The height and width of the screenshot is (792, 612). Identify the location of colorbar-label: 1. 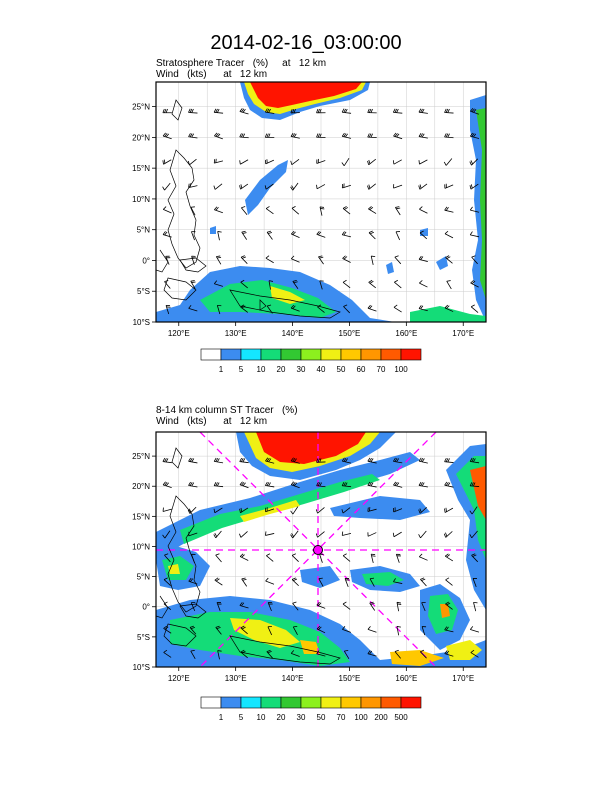
(221, 717).